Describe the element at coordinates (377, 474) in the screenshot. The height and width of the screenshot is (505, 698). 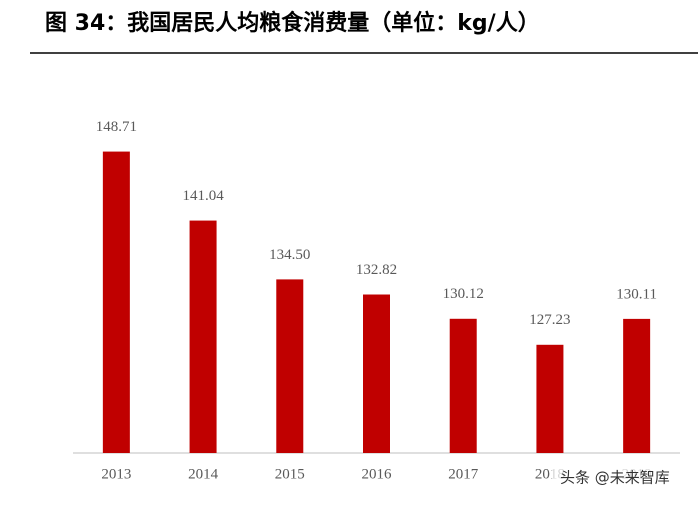
I see `x-tick-label: 2016` at that location.